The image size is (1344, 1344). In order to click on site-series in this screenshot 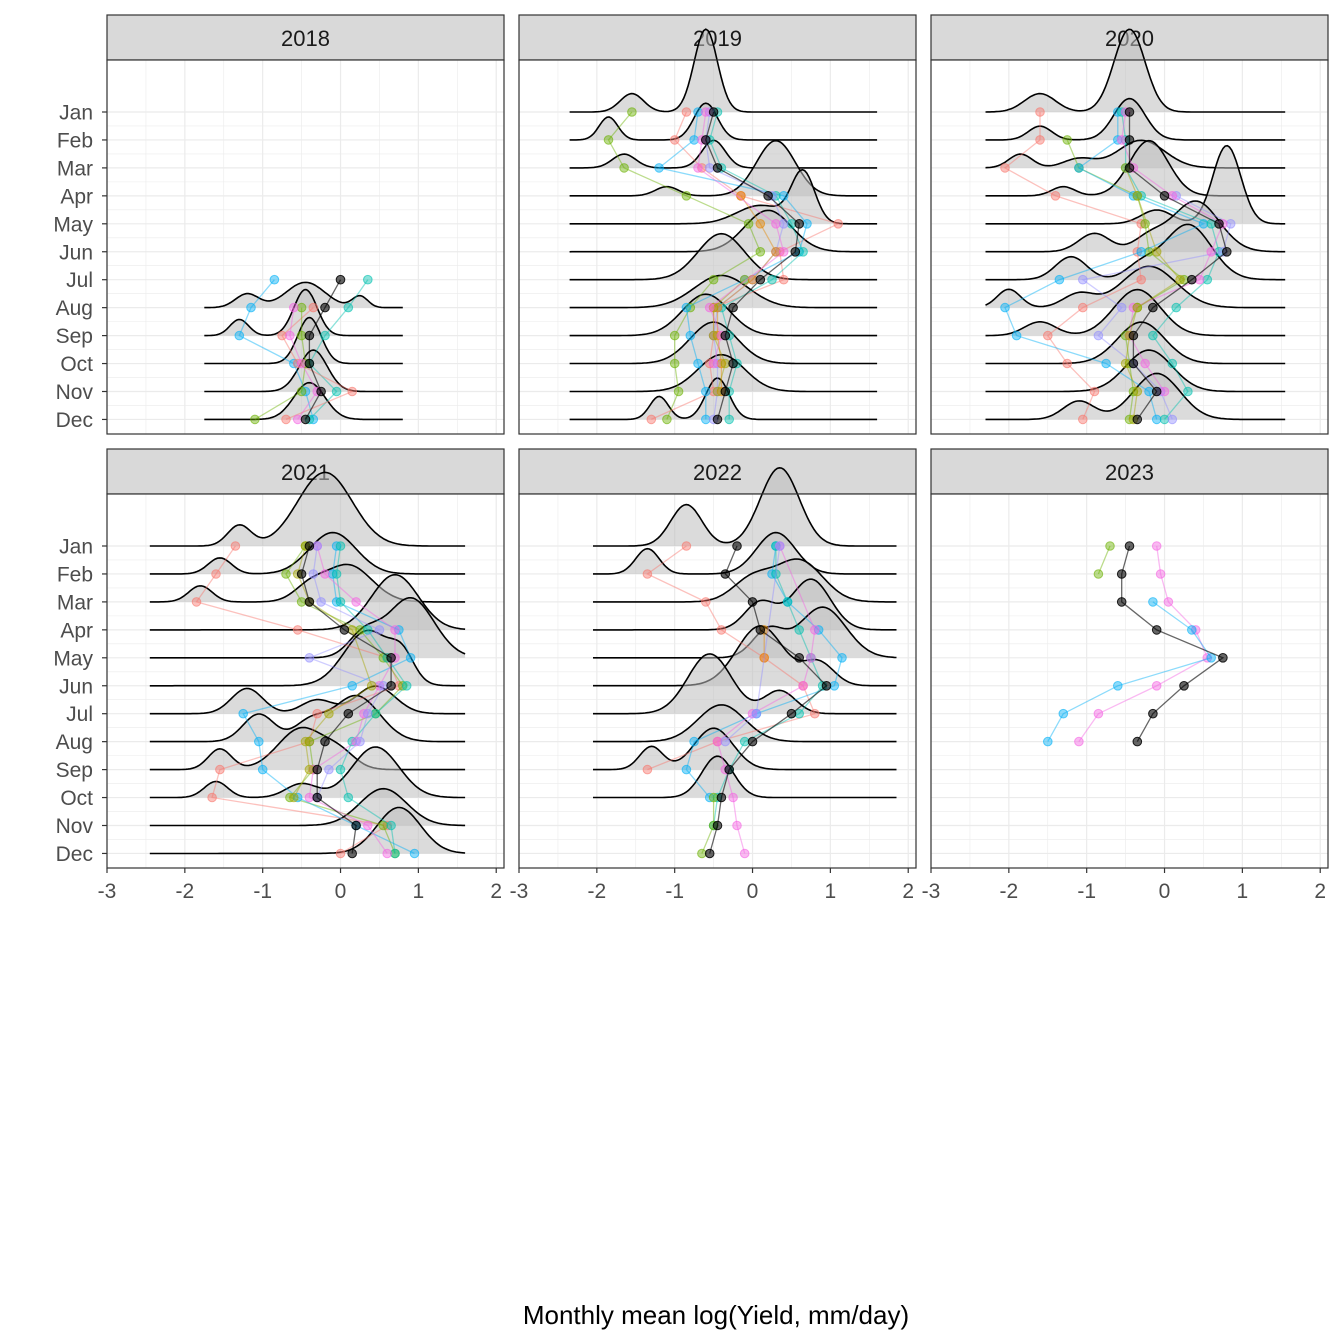, I will do `click(723, 266)`.